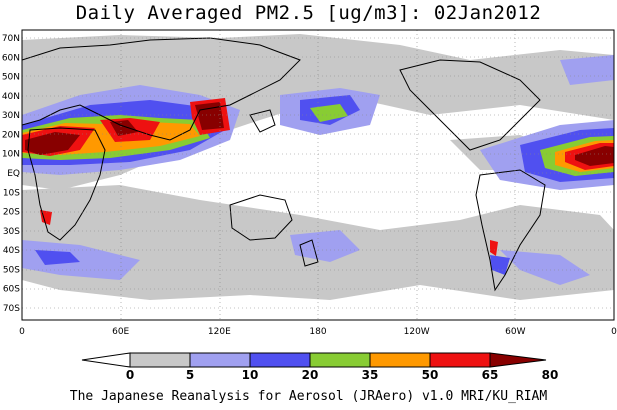  What do you see at coordinates (11, 232) in the screenshot?
I see `lat-label: 30S` at bounding box center [11, 232].